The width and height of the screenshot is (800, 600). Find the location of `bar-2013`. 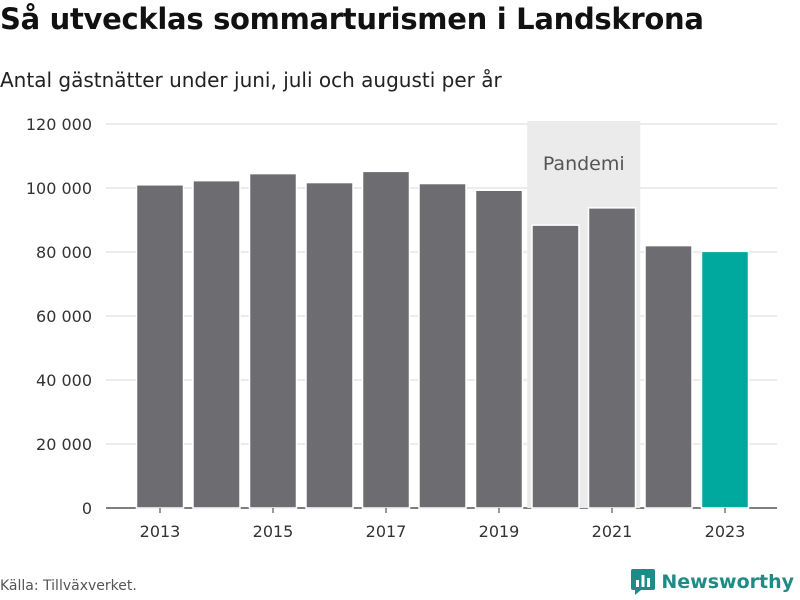

bar-2013 is located at coordinates (160, 346).